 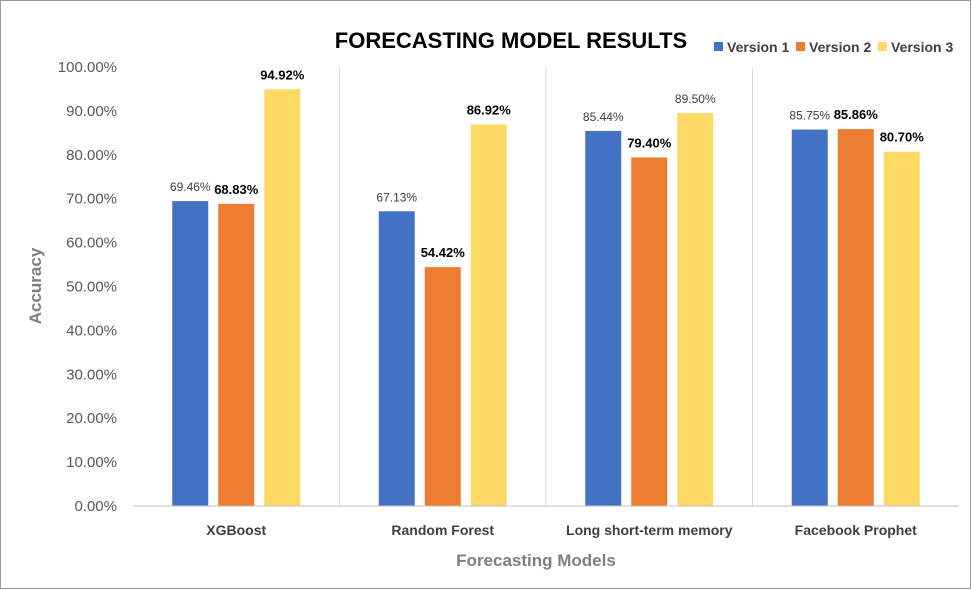 What do you see at coordinates (695, 99) in the screenshot?
I see `data-label: 89.50%` at bounding box center [695, 99].